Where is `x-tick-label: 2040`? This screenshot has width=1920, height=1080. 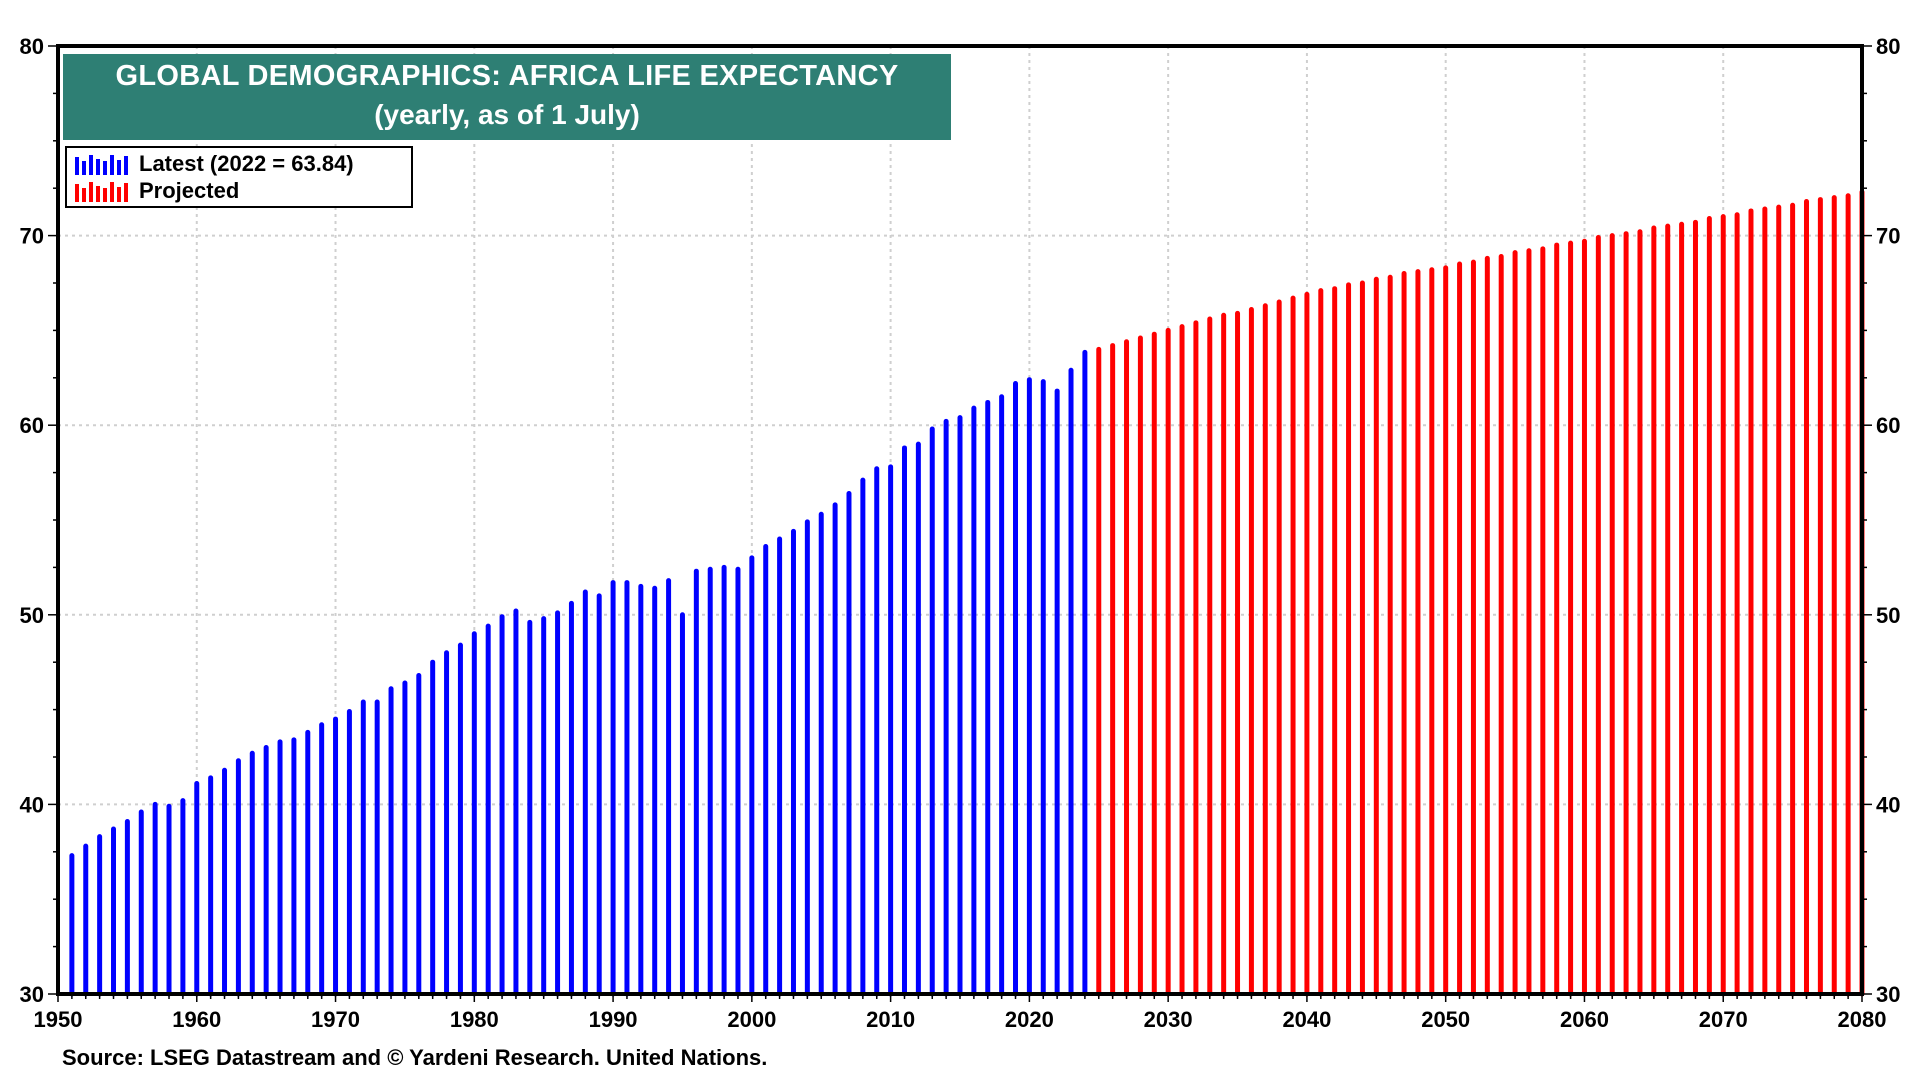 x-tick-label: 2040 is located at coordinates (1306, 1019).